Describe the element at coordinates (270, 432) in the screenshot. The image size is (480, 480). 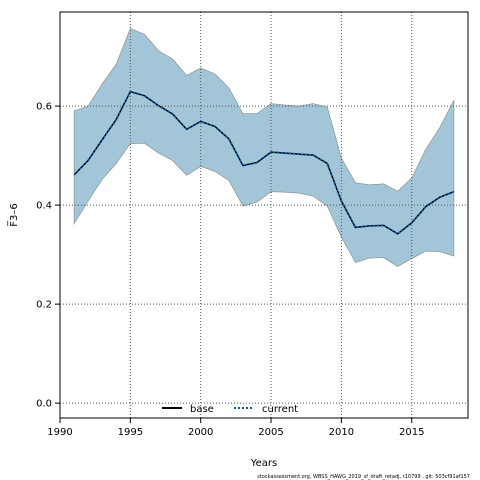
I see `x-tick-label: 2005` at that location.